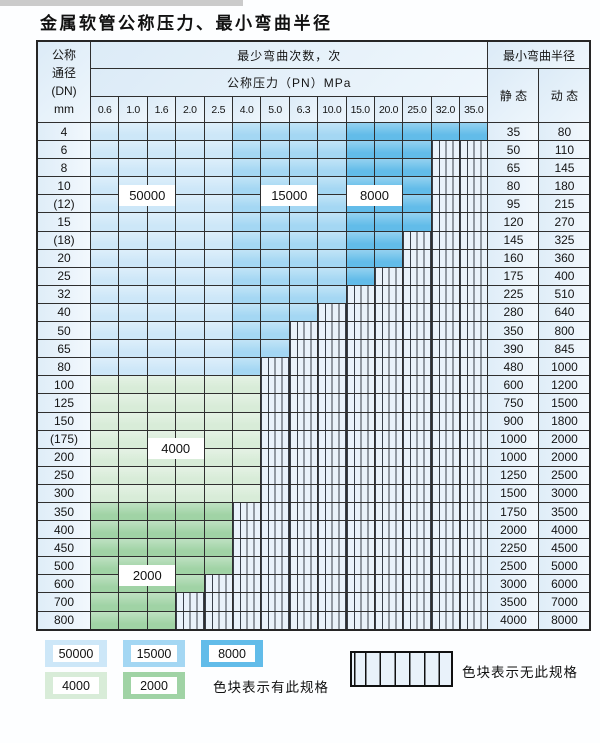 The image size is (600, 743). I want to click on dynamic-value-cell: 180, so click(564, 186).